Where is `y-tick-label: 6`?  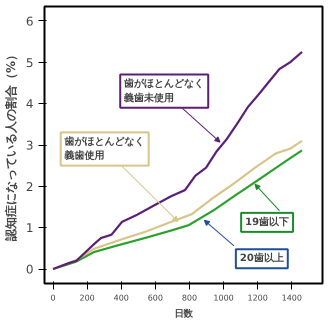
y-tick-label: 6 is located at coordinates (30, 21).